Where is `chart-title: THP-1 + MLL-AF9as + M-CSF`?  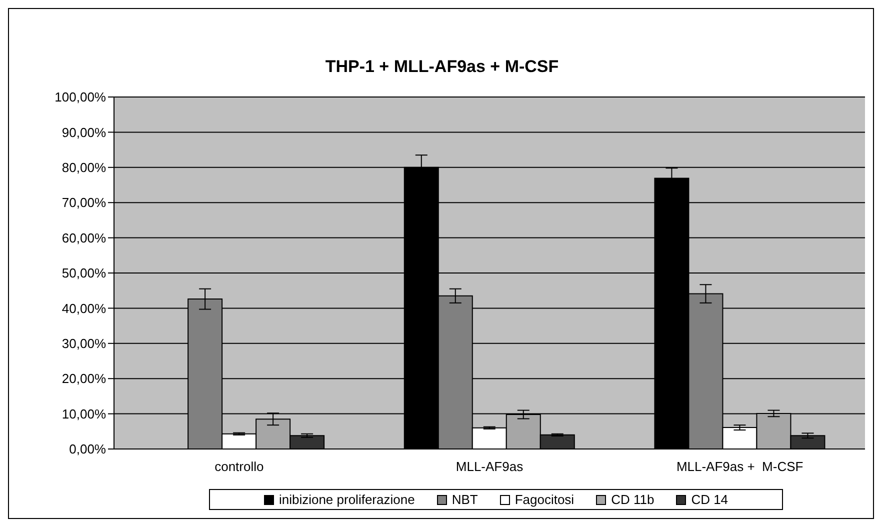
chart-title: THP-1 + MLL-AF9as + M-CSF is located at coordinates (442, 67).